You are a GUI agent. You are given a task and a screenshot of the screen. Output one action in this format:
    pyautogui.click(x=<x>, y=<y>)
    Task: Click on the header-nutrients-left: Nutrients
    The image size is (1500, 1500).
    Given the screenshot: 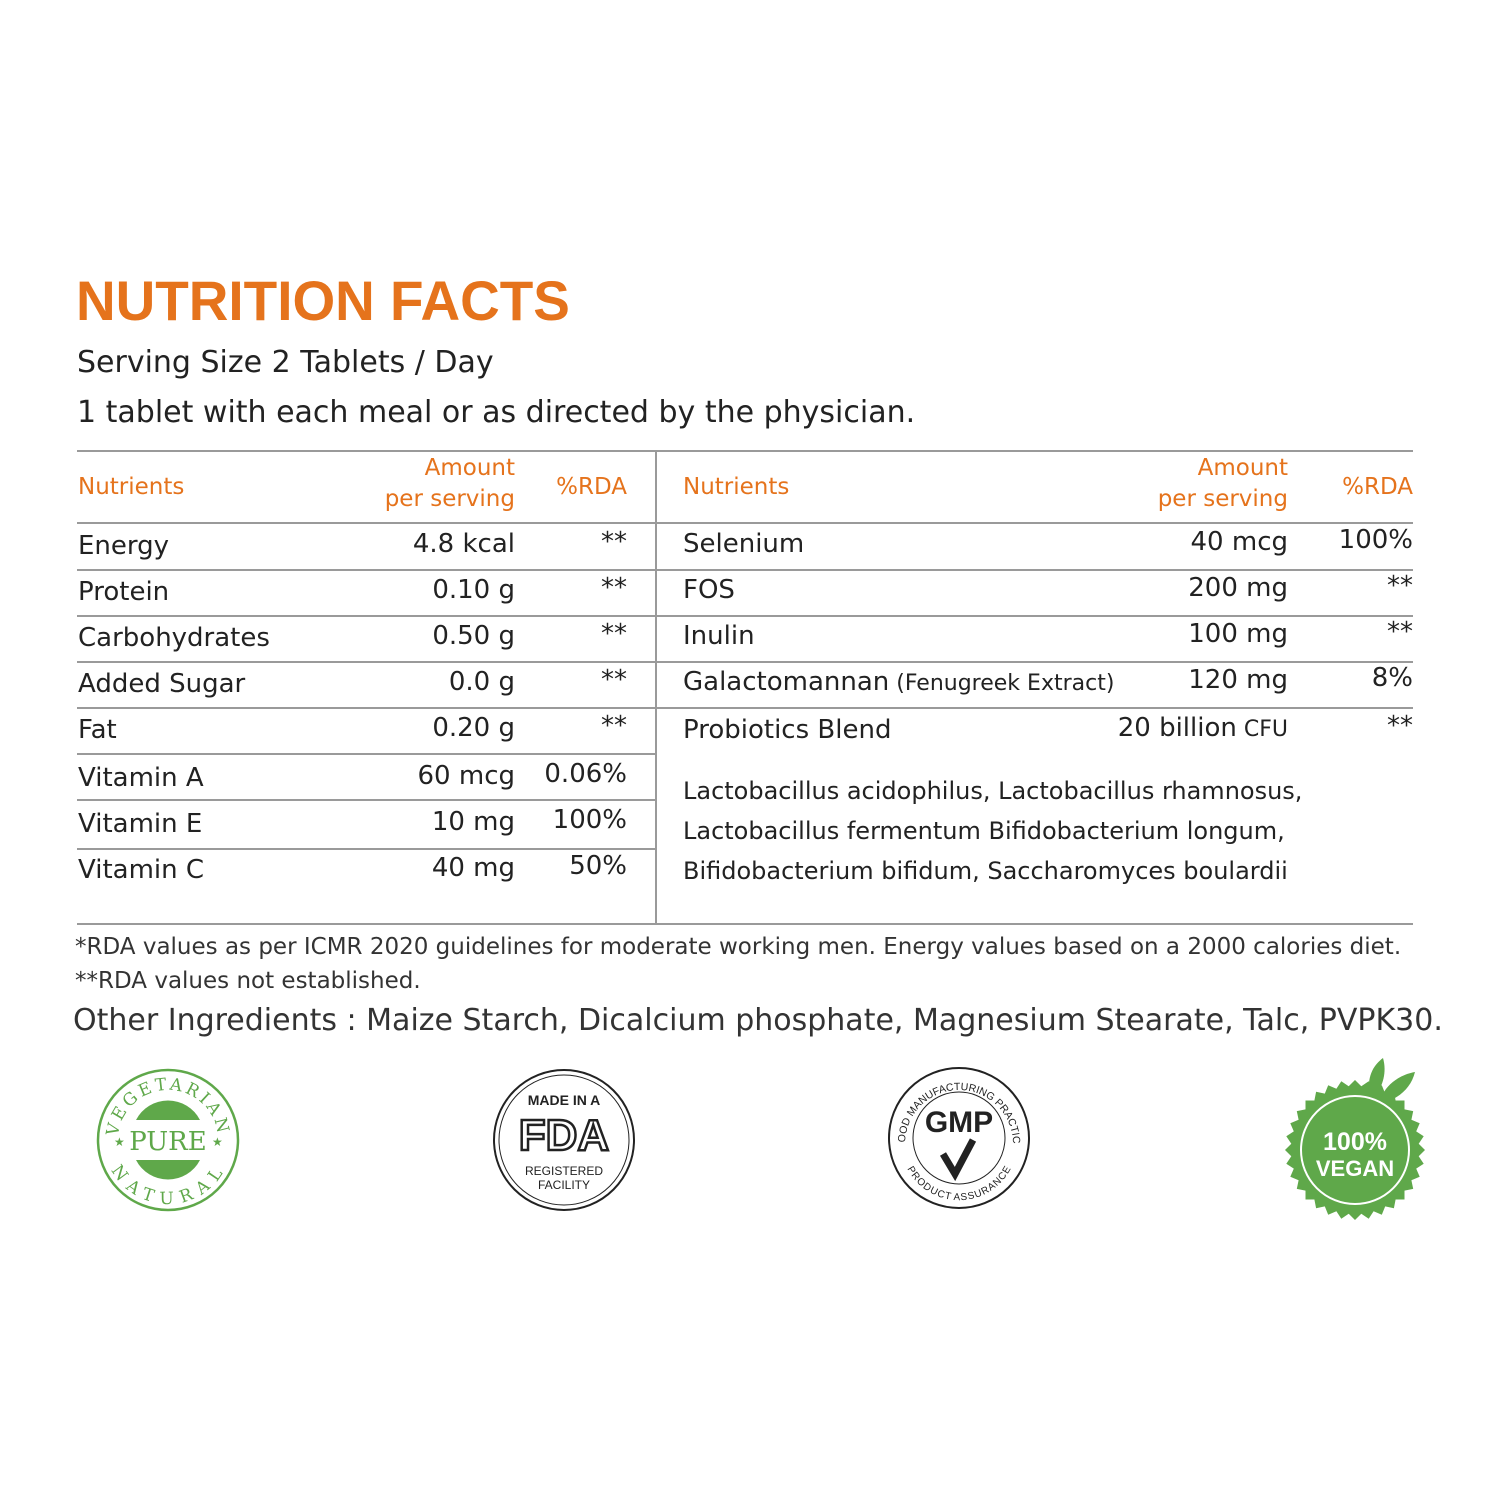 What is the action you would take?
    pyautogui.click(x=131, y=487)
    